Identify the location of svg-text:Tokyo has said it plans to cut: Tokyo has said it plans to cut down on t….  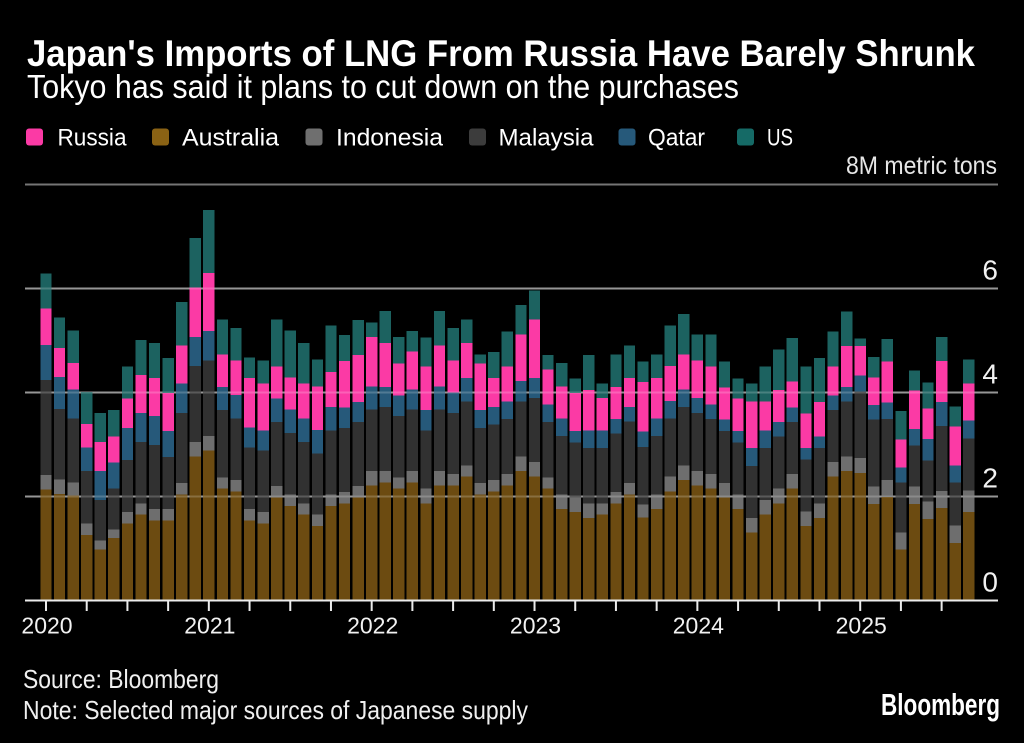
(383, 86).